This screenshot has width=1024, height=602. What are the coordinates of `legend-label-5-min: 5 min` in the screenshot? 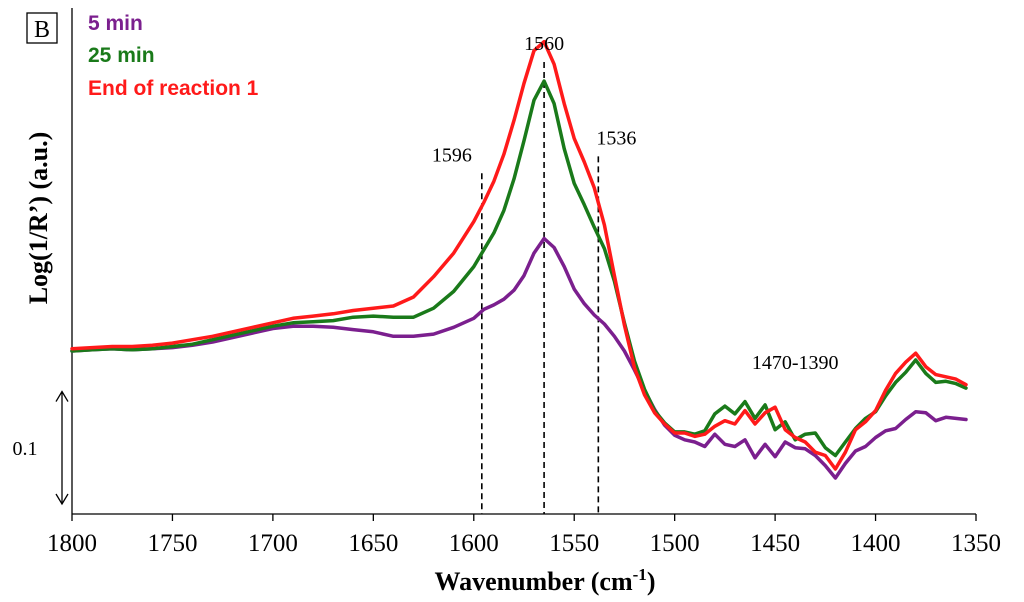 It's located at (115, 23).